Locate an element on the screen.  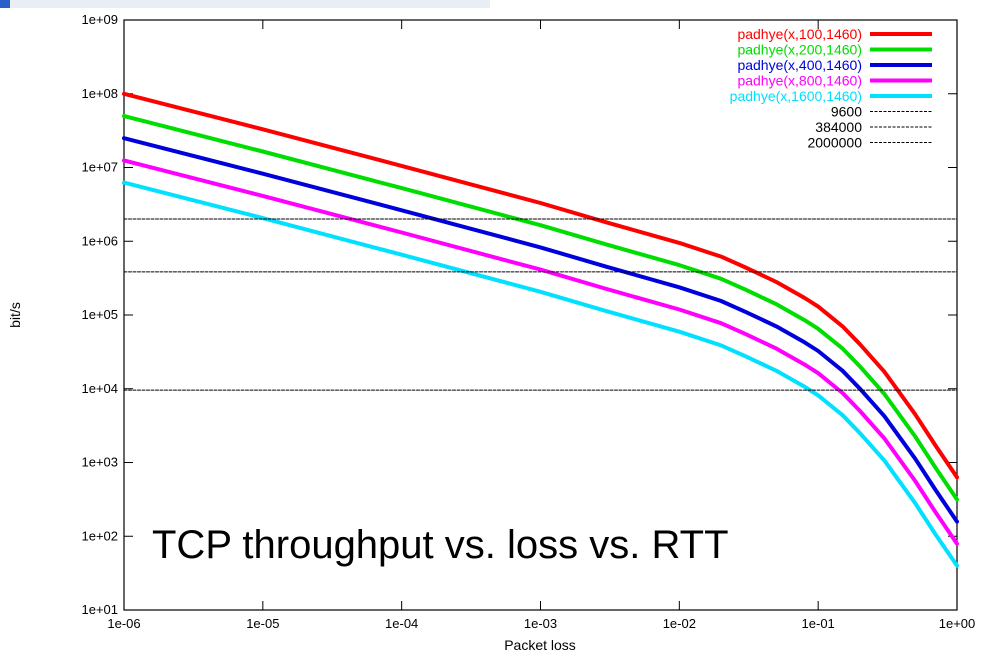
y-tick-label: 1e+03 is located at coordinates (99, 462).